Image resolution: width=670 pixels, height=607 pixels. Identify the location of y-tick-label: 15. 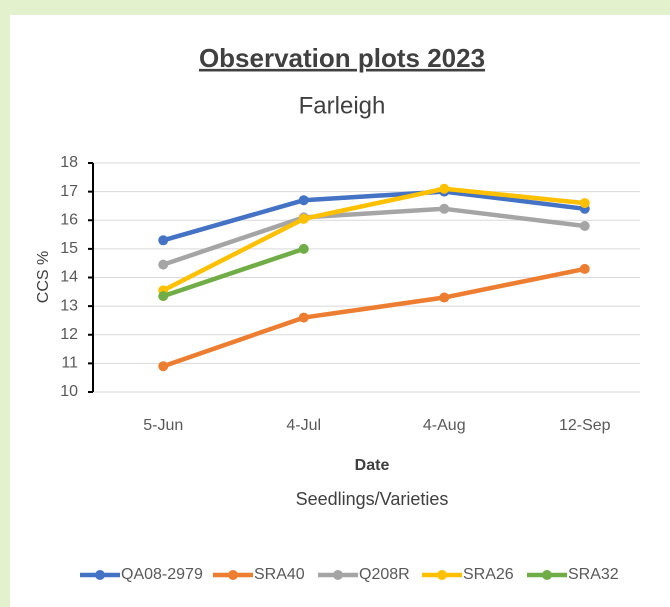
(69, 248).